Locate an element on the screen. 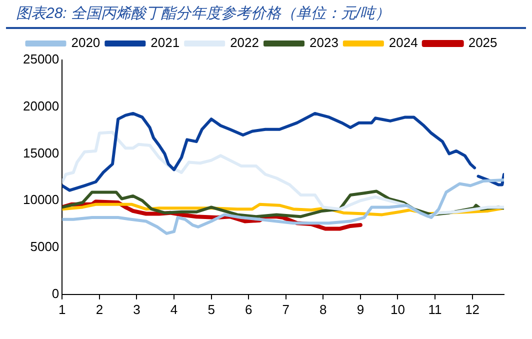 The image size is (532, 339). y-tick-label: 25000 is located at coordinates (41, 59).